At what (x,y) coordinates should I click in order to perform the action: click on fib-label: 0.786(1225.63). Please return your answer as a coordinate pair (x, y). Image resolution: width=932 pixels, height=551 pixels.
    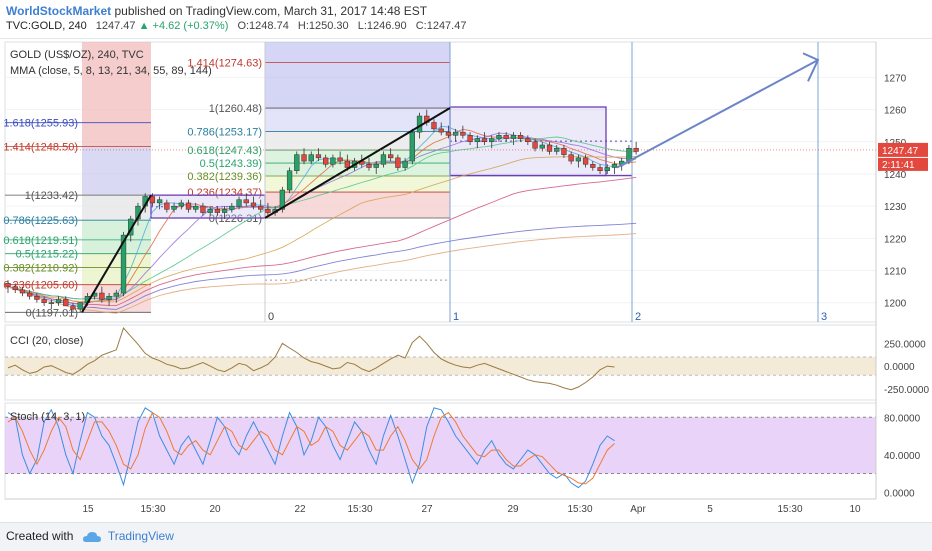
    Looking at the image, I should click on (40, 221).